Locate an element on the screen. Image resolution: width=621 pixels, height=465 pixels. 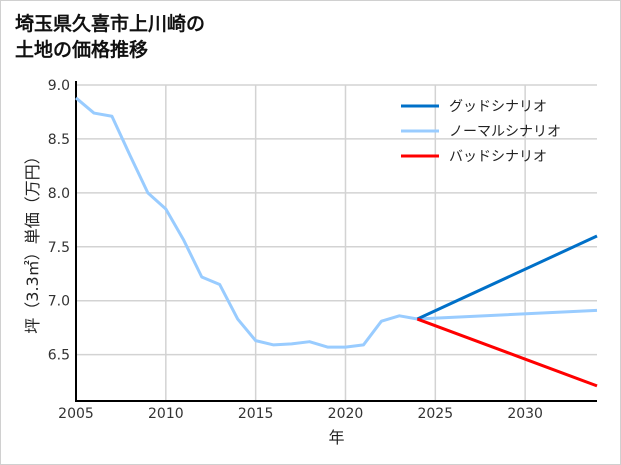
y-tick-label: 9.0 is located at coordinates (59, 86).